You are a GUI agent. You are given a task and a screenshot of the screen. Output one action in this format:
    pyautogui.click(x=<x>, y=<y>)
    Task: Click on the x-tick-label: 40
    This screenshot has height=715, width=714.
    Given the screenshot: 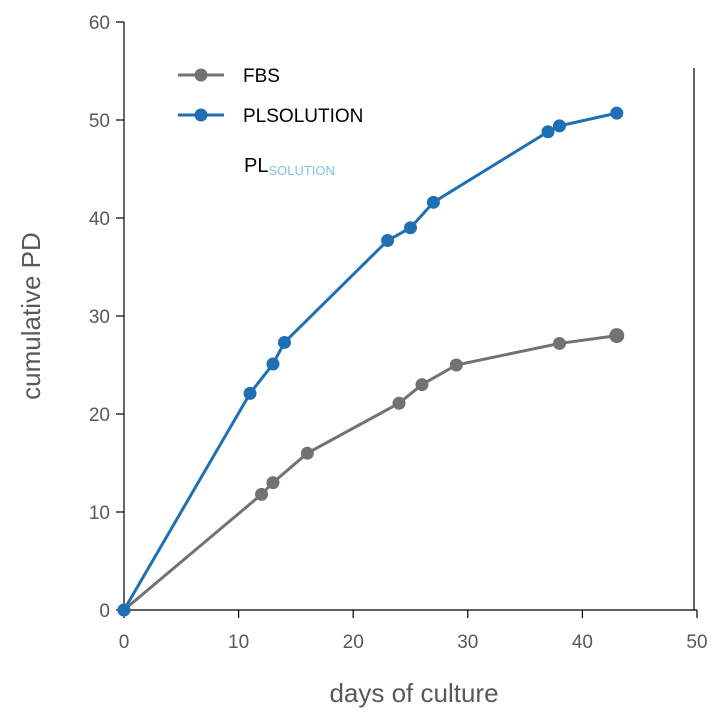 What is the action you would take?
    pyautogui.click(x=582, y=642)
    